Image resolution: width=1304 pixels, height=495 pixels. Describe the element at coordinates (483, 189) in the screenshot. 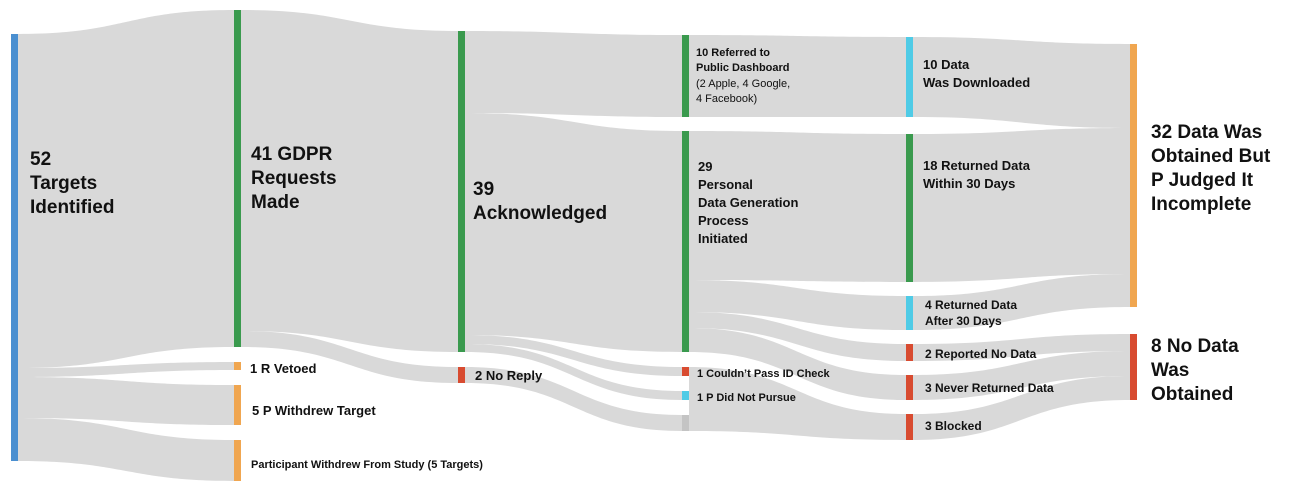

I see `label-acknowledged-line1: 39` at that location.